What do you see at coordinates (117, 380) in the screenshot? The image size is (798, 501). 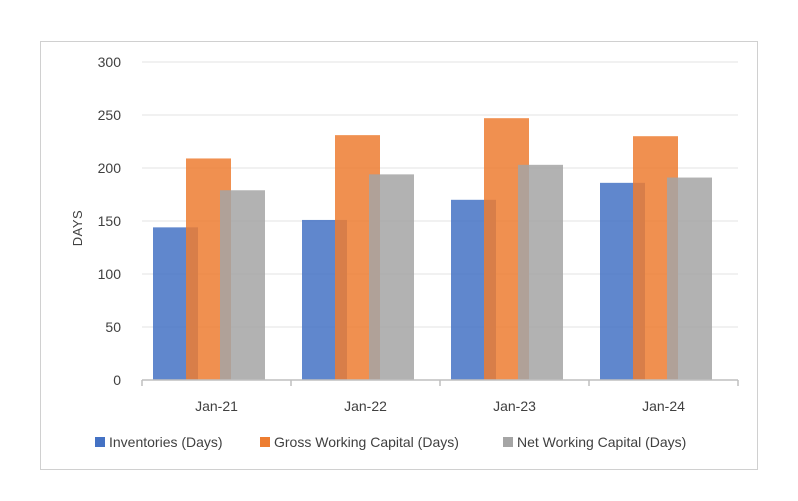 I see `y-tick-label: 0` at bounding box center [117, 380].